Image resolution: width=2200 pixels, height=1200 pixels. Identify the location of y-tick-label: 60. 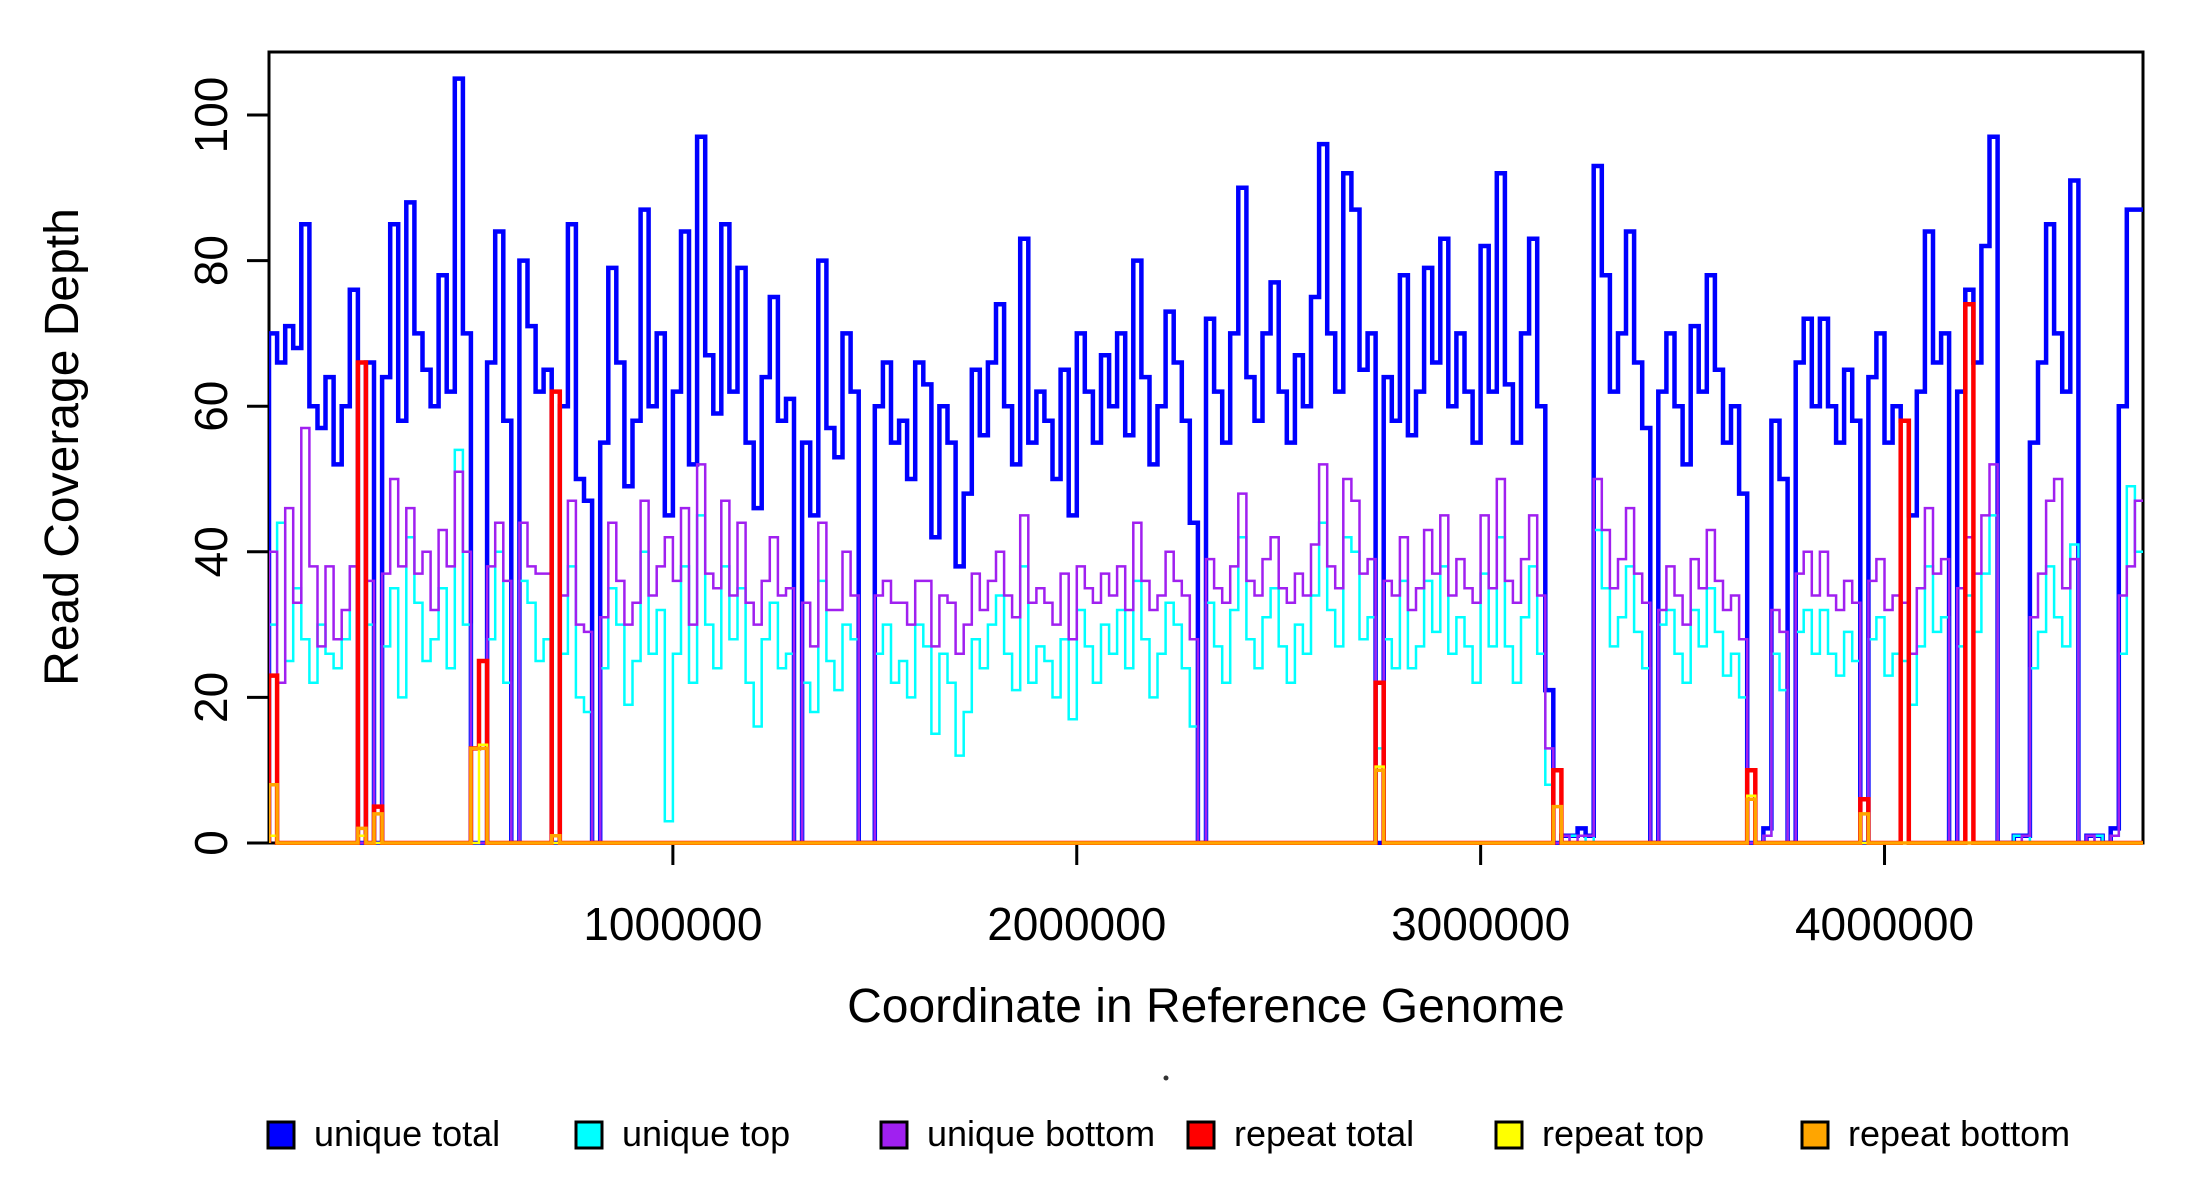
(211, 406).